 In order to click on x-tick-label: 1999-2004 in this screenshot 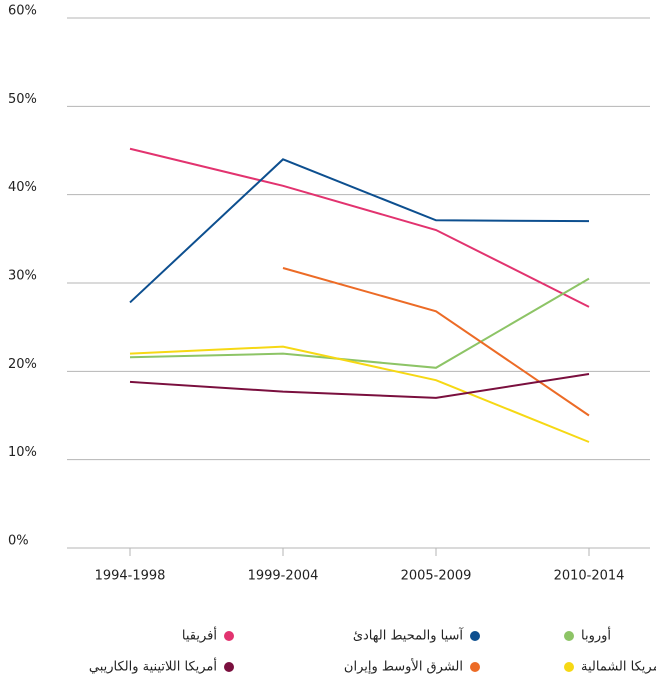, I will do `click(283, 576)`.